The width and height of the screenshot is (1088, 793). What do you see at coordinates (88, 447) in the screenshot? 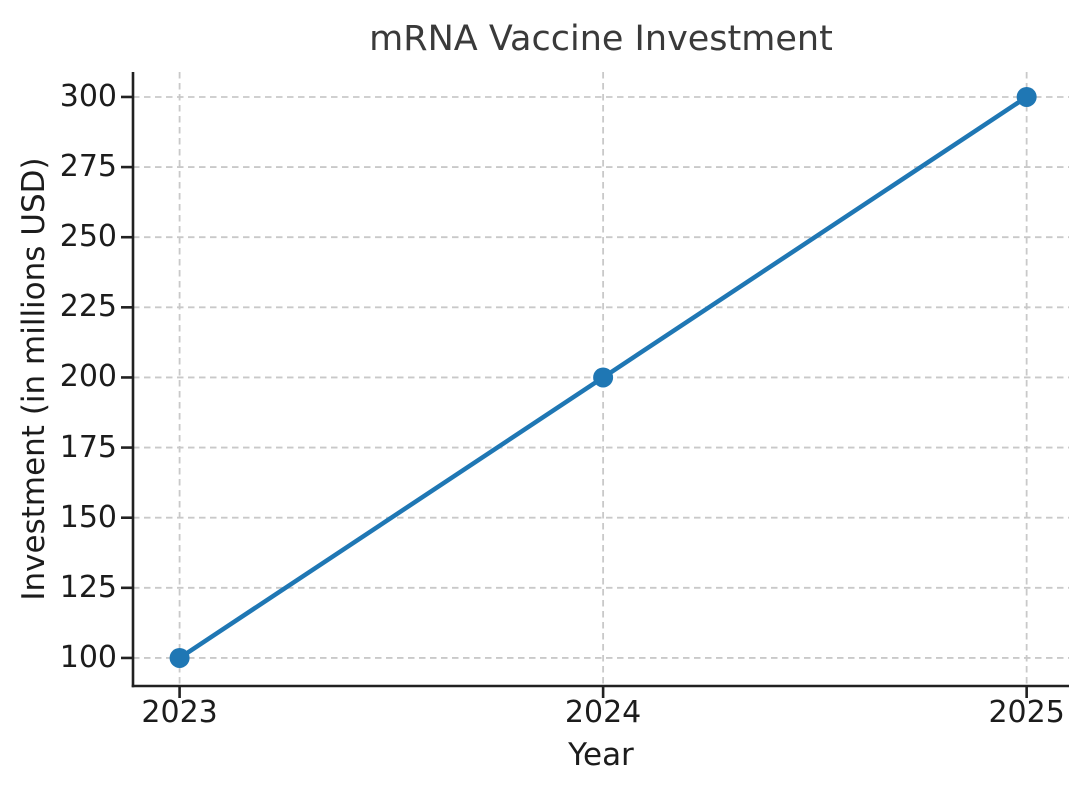
I see `y-tick-label: 175` at bounding box center [88, 447].